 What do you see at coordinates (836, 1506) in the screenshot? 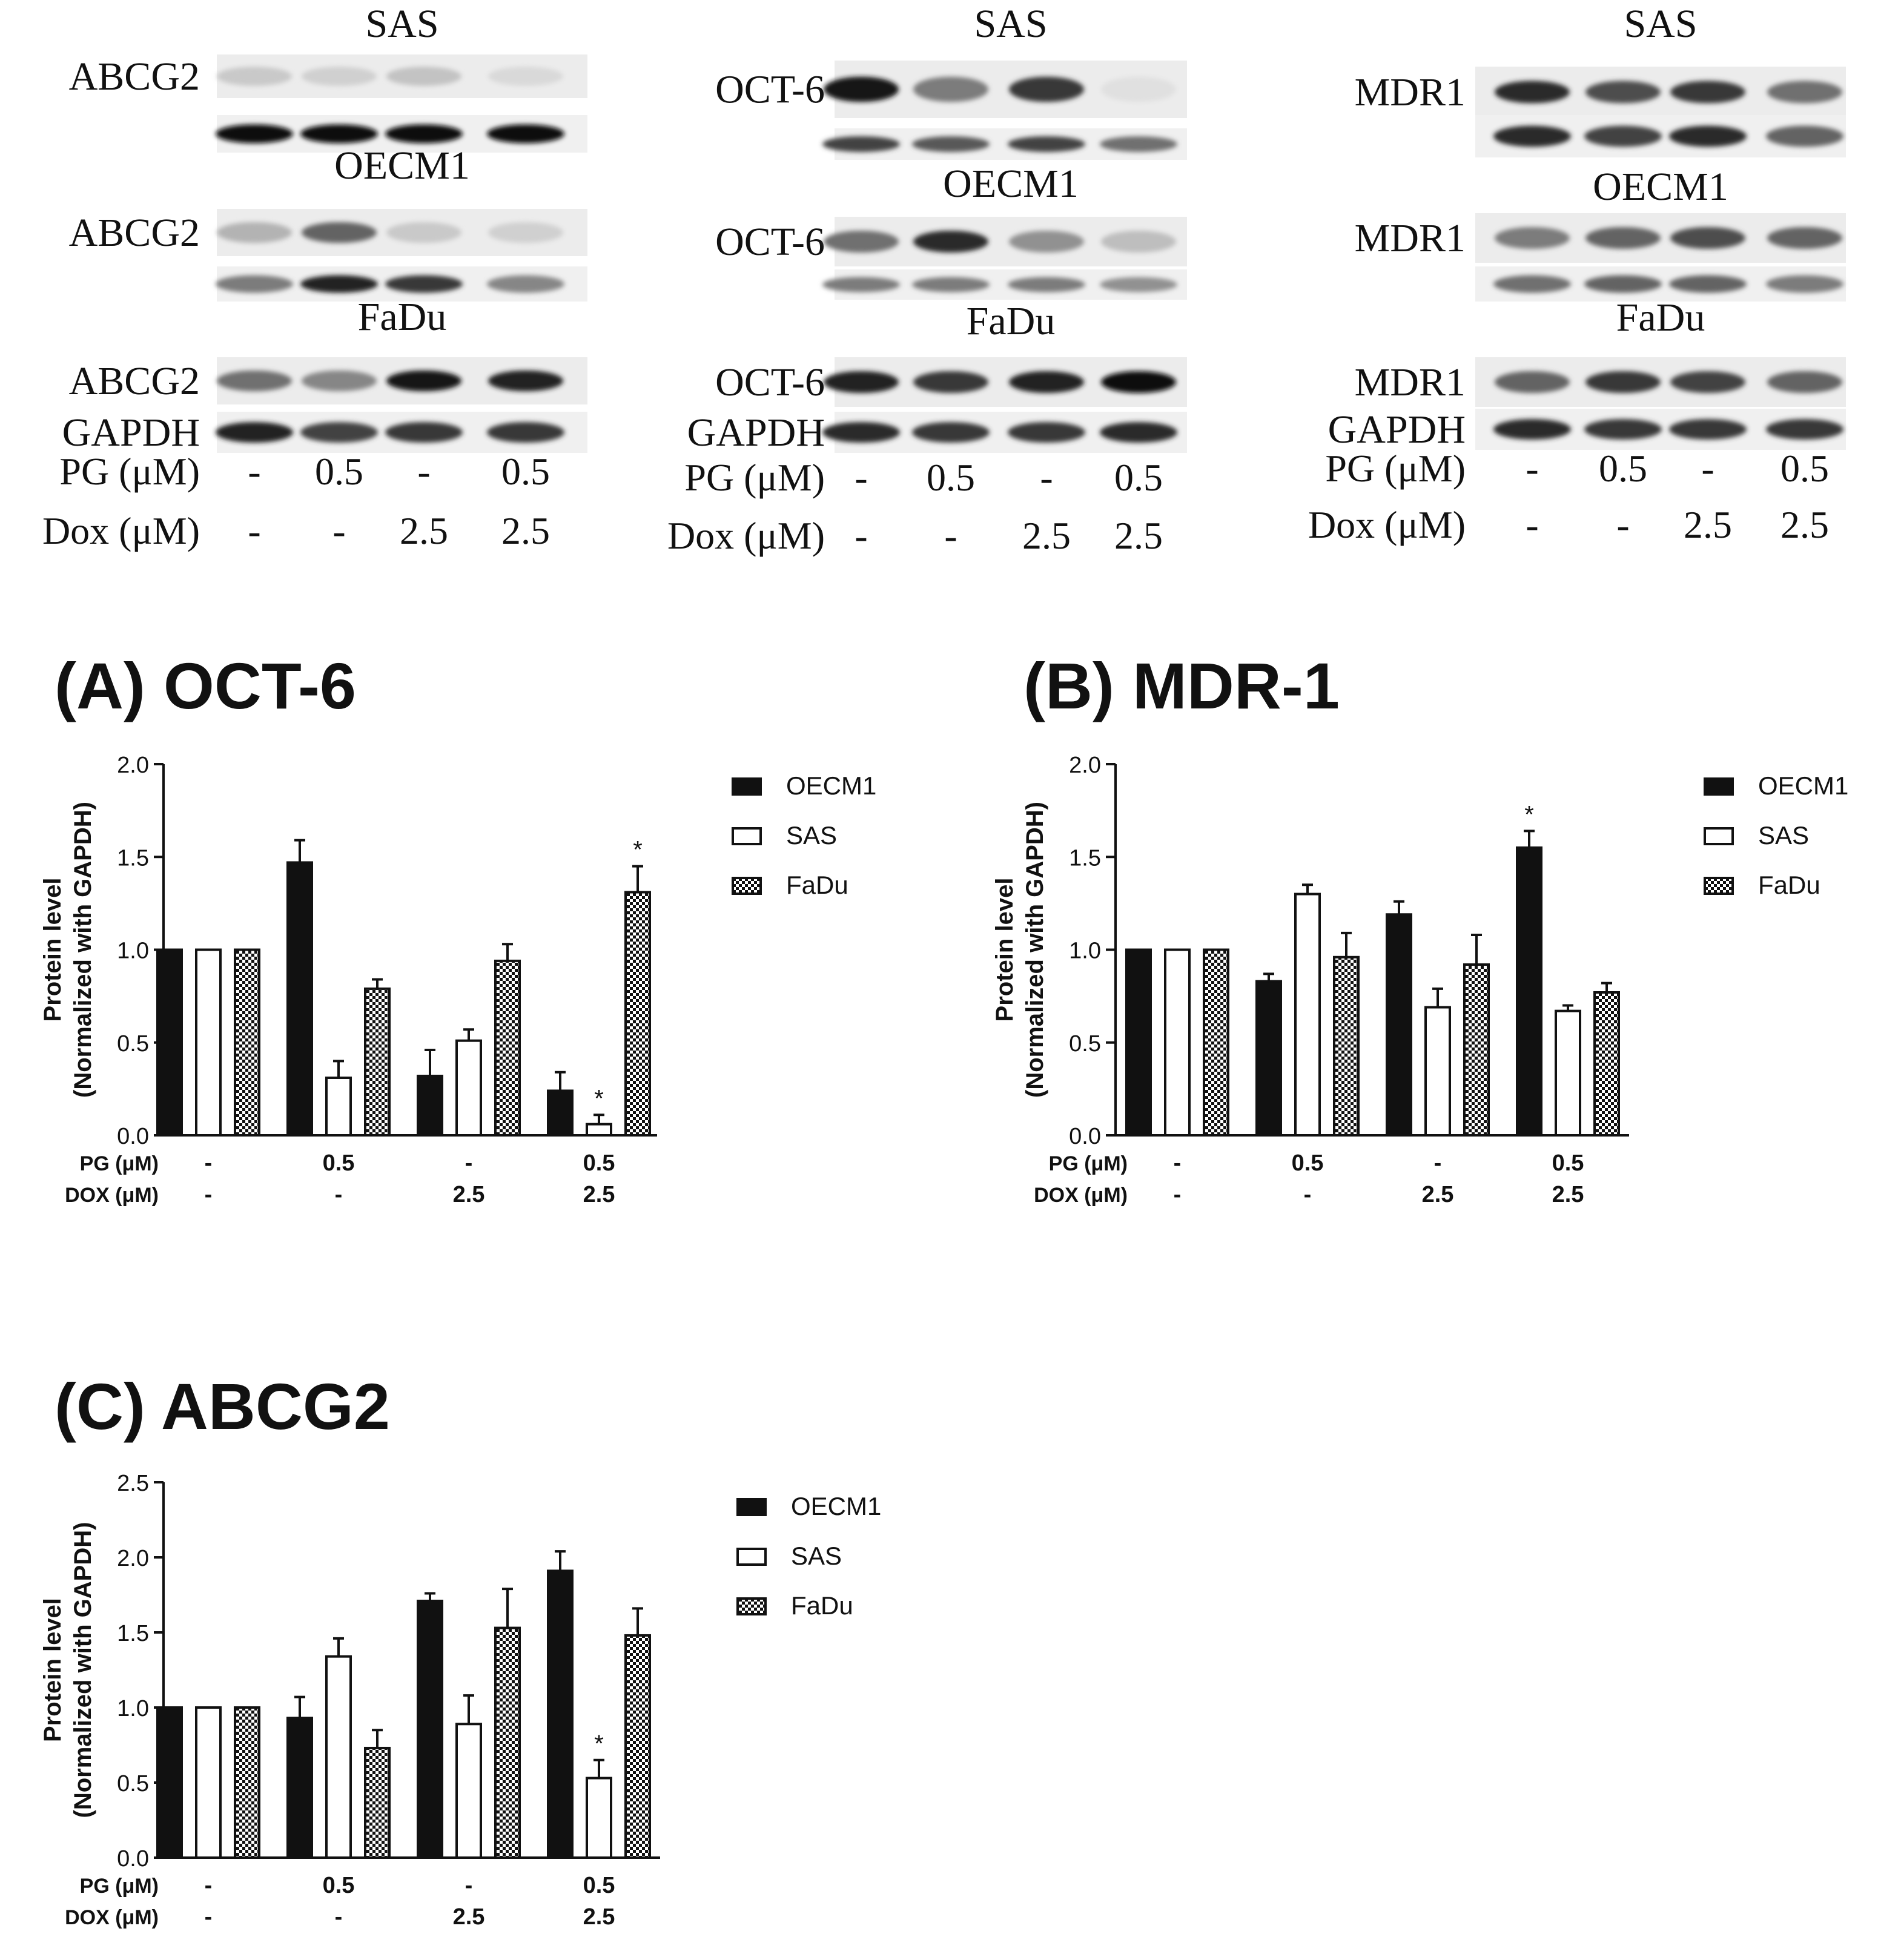
I see `legend-label-oecm1: OECM1` at bounding box center [836, 1506].